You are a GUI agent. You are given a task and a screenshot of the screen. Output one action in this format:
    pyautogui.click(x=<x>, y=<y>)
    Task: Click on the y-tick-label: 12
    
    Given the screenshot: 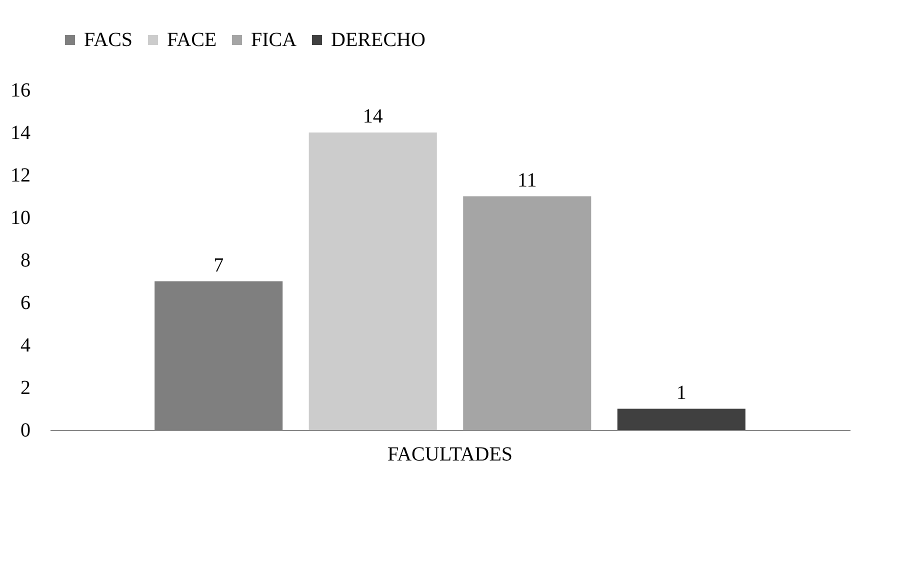 What is the action you would take?
    pyautogui.click(x=20, y=175)
    